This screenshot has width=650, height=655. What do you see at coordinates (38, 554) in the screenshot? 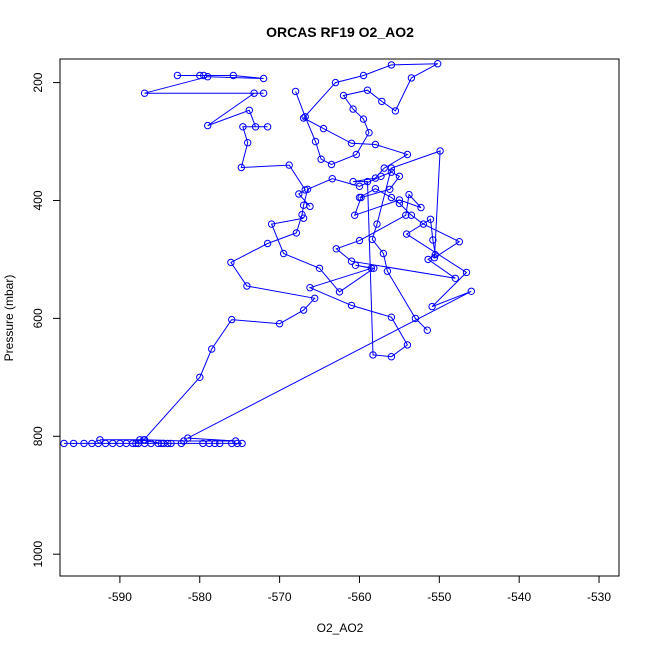
I see `y-tick-label: 1000` at bounding box center [38, 554].